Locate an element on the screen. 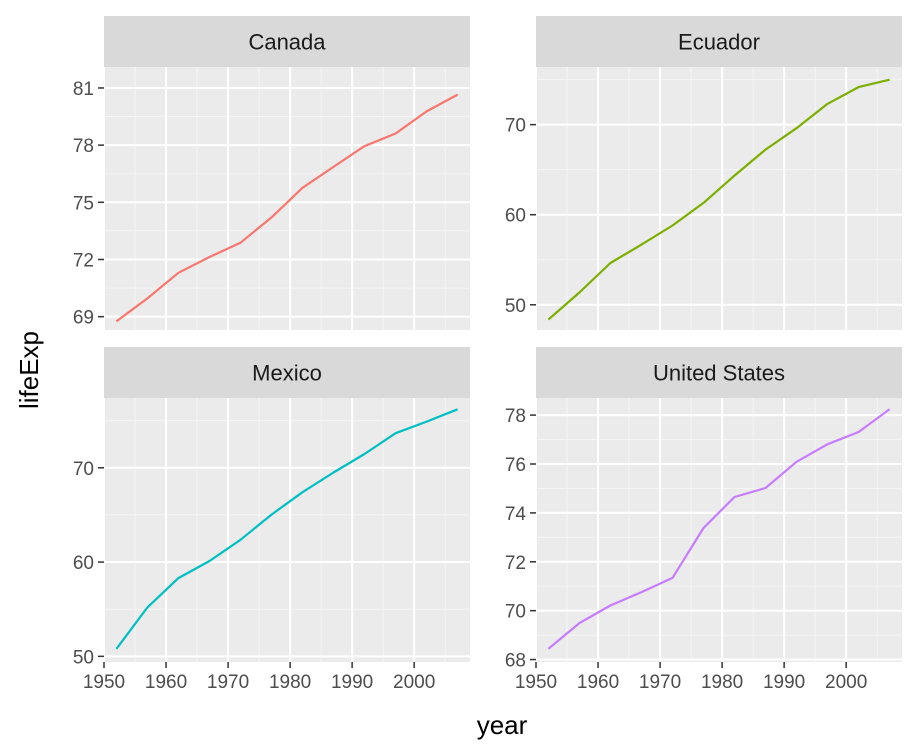 Image resolution: width=918 pixels, height=756 pixels. y-tick-label: 81 is located at coordinates (83, 89).